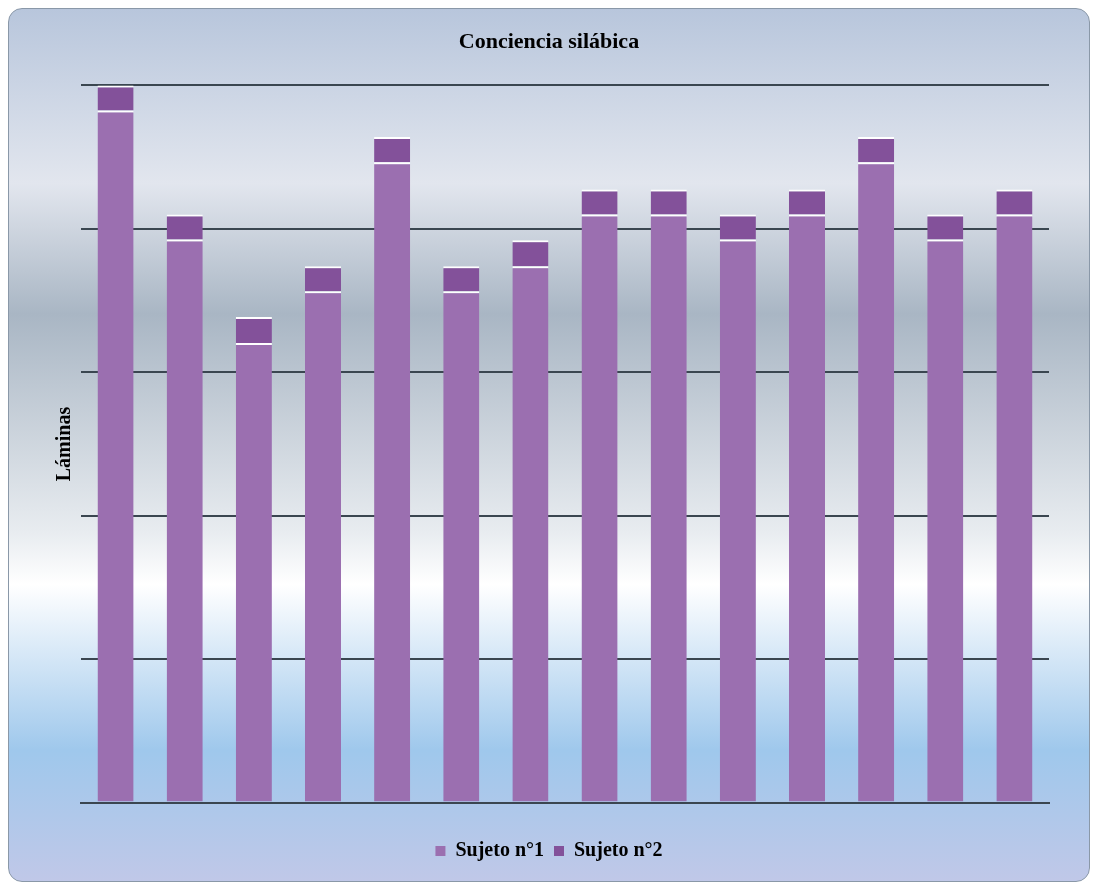 The image size is (1099, 892). Describe the element at coordinates (549, 40) in the screenshot. I see `chart-title: Conciencia silábica` at that location.